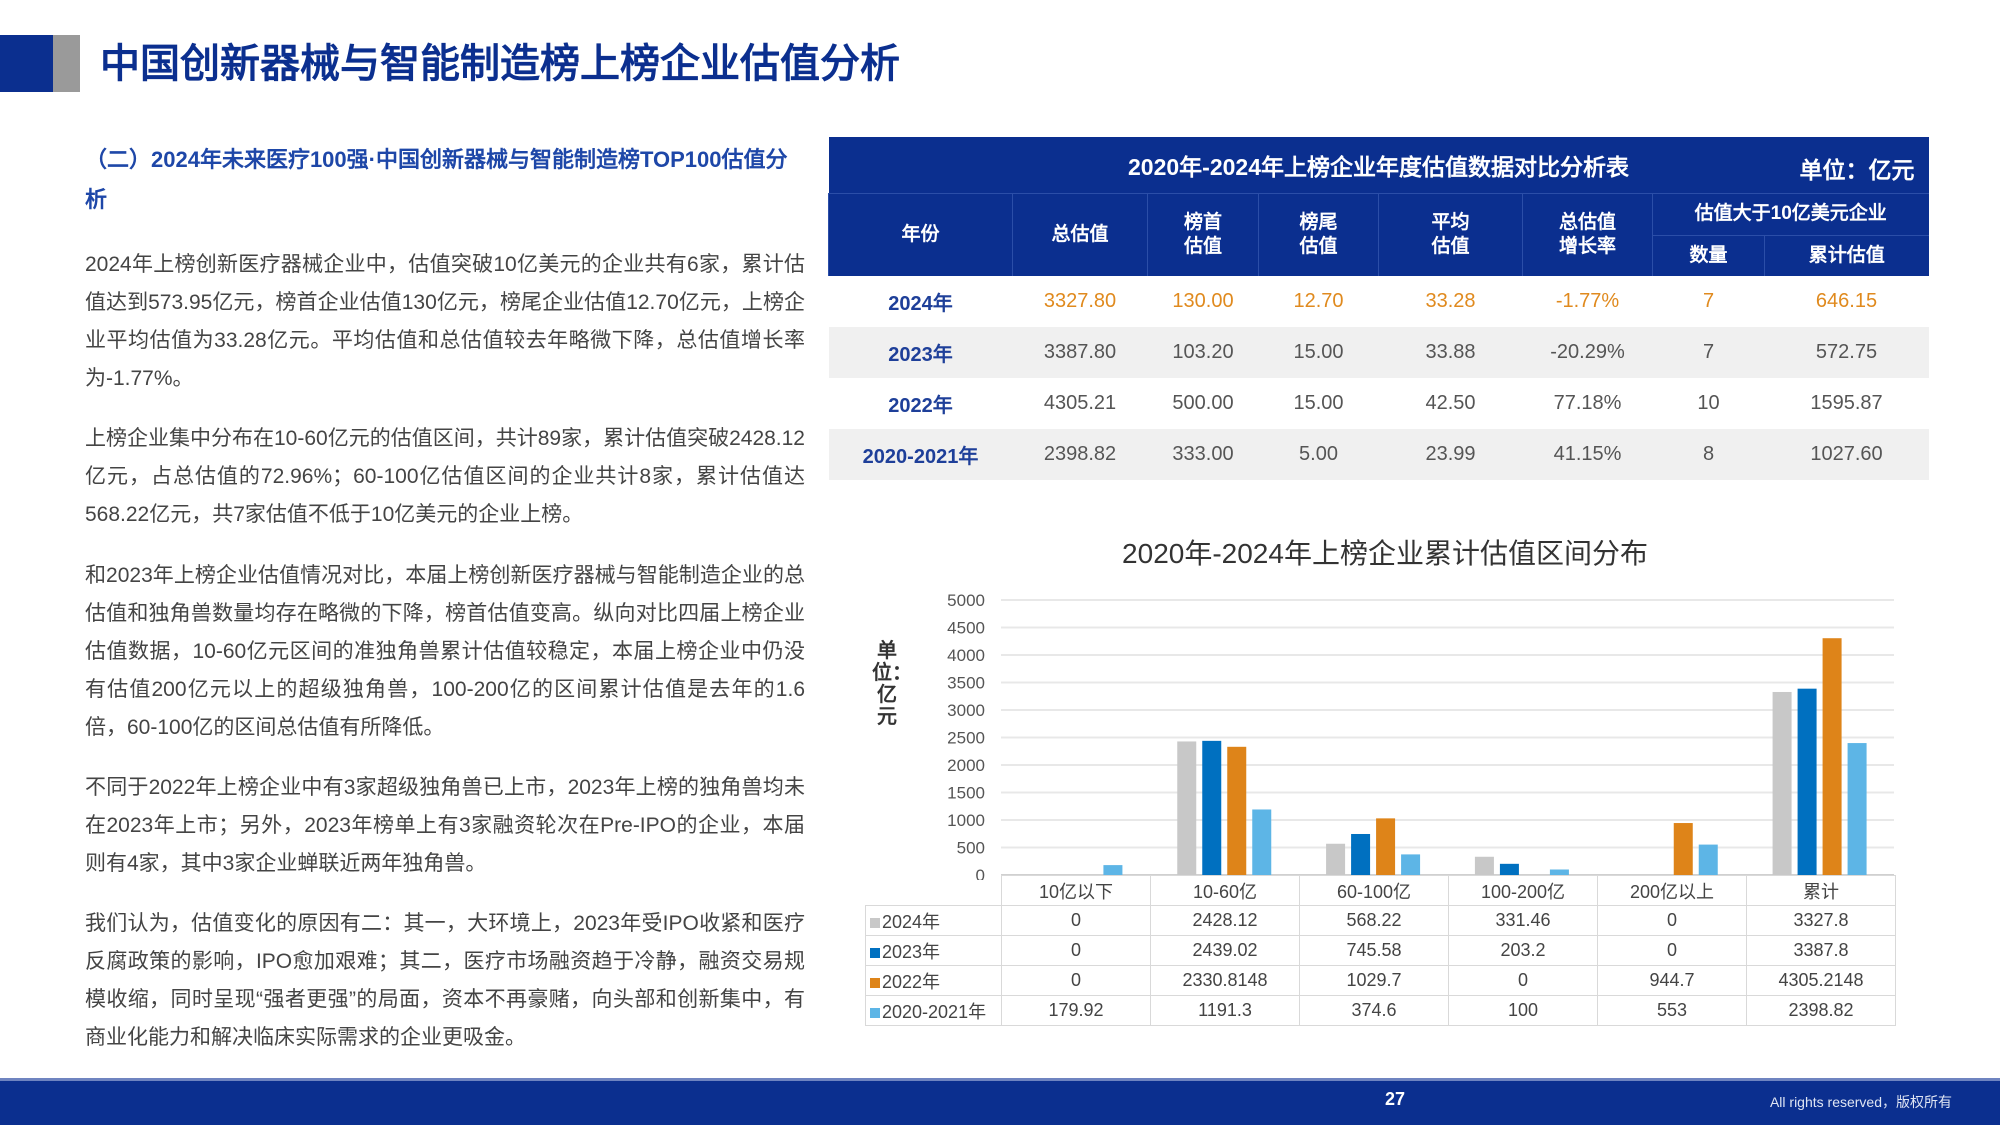 This screenshot has width=2000, height=1125. Describe the element at coordinates (1225, 890) in the screenshot. I see `category-label: 10-60亿` at that location.